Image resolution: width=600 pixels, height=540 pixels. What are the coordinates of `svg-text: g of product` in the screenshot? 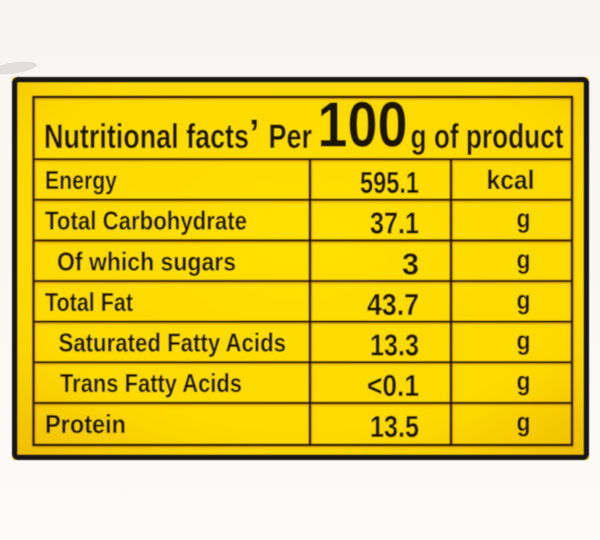 It's located at (487, 137).